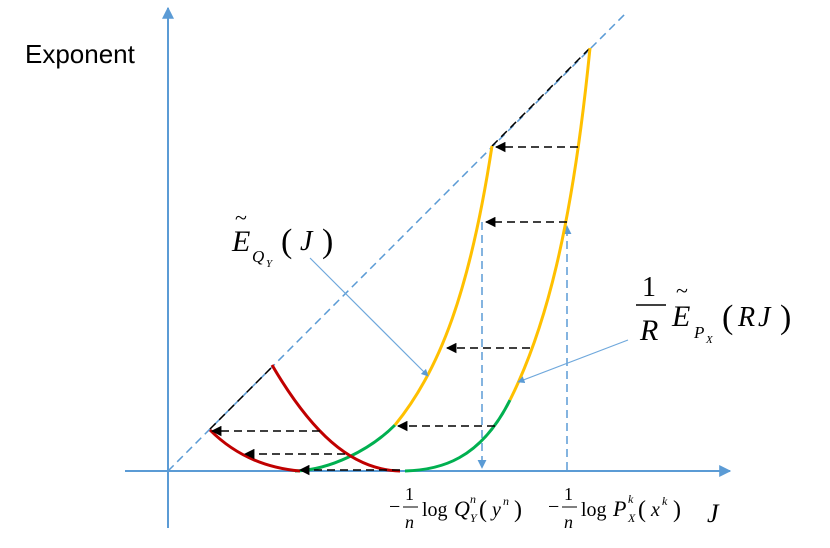  Describe the element at coordinates (553, 507) in the screenshot. I see `tick-P-minus: −` at that location.